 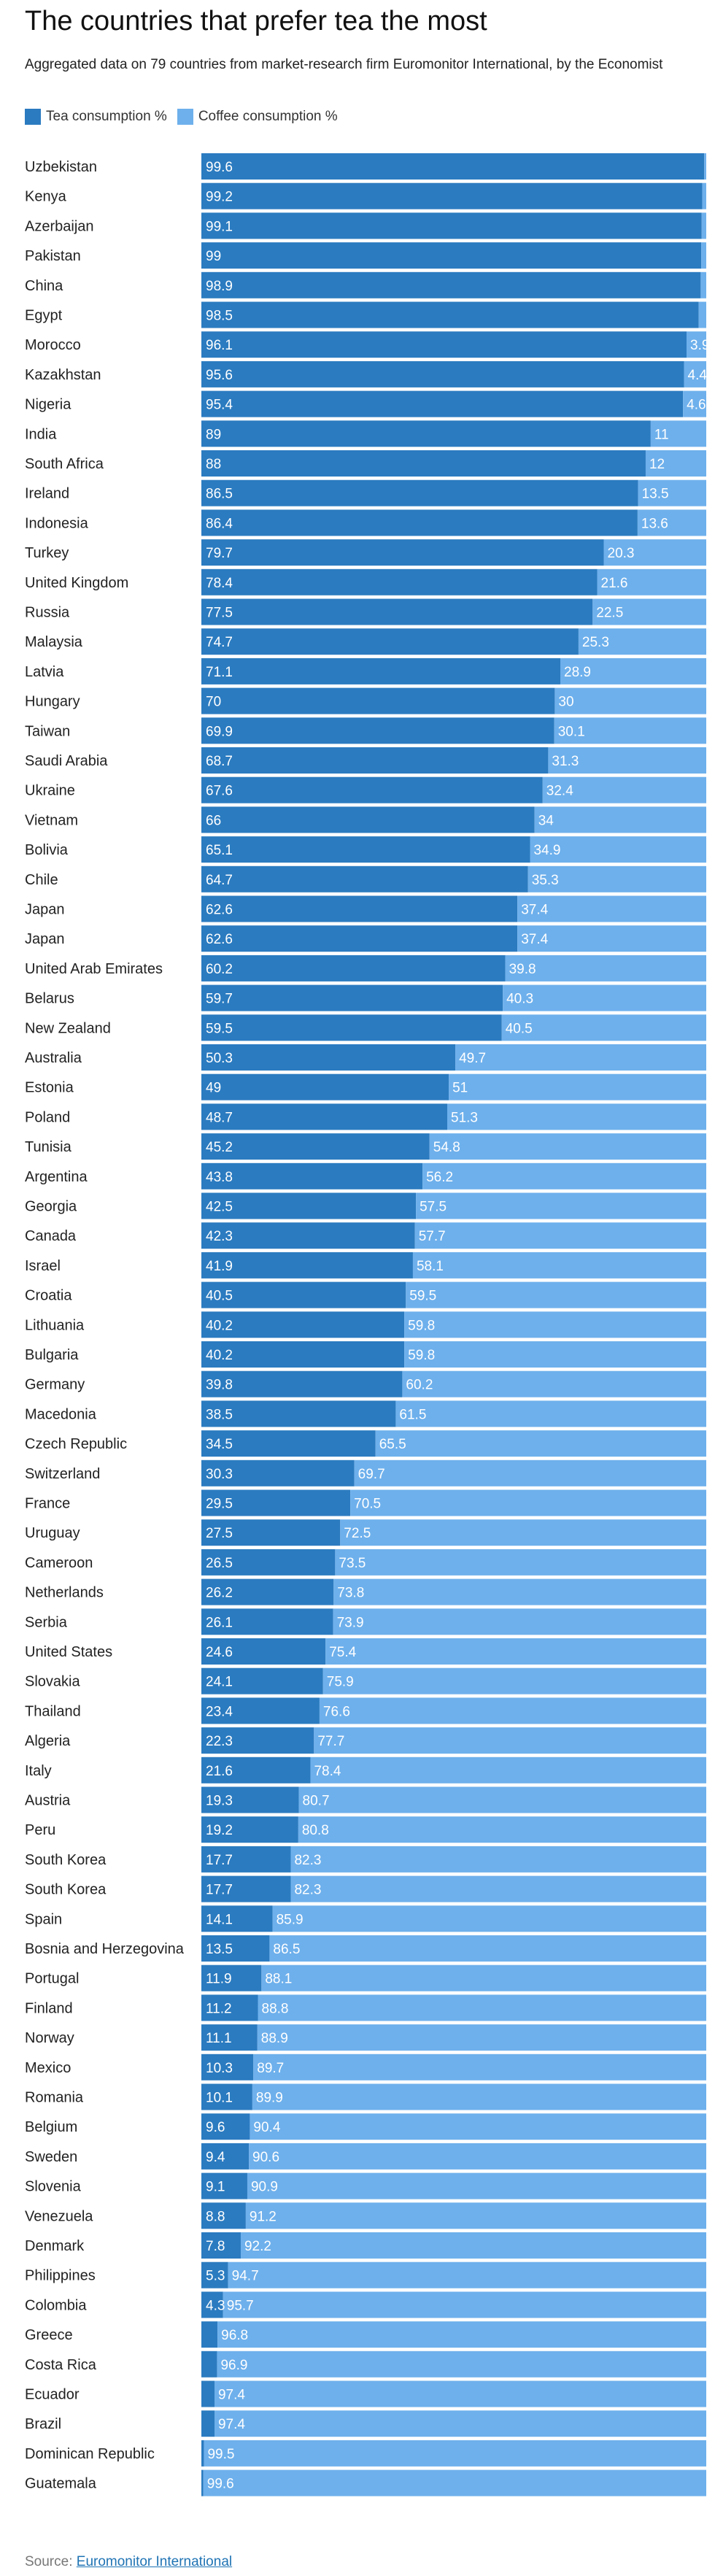 I want to click on tea-value-label: 8.8, so click(x=215, y=2216).